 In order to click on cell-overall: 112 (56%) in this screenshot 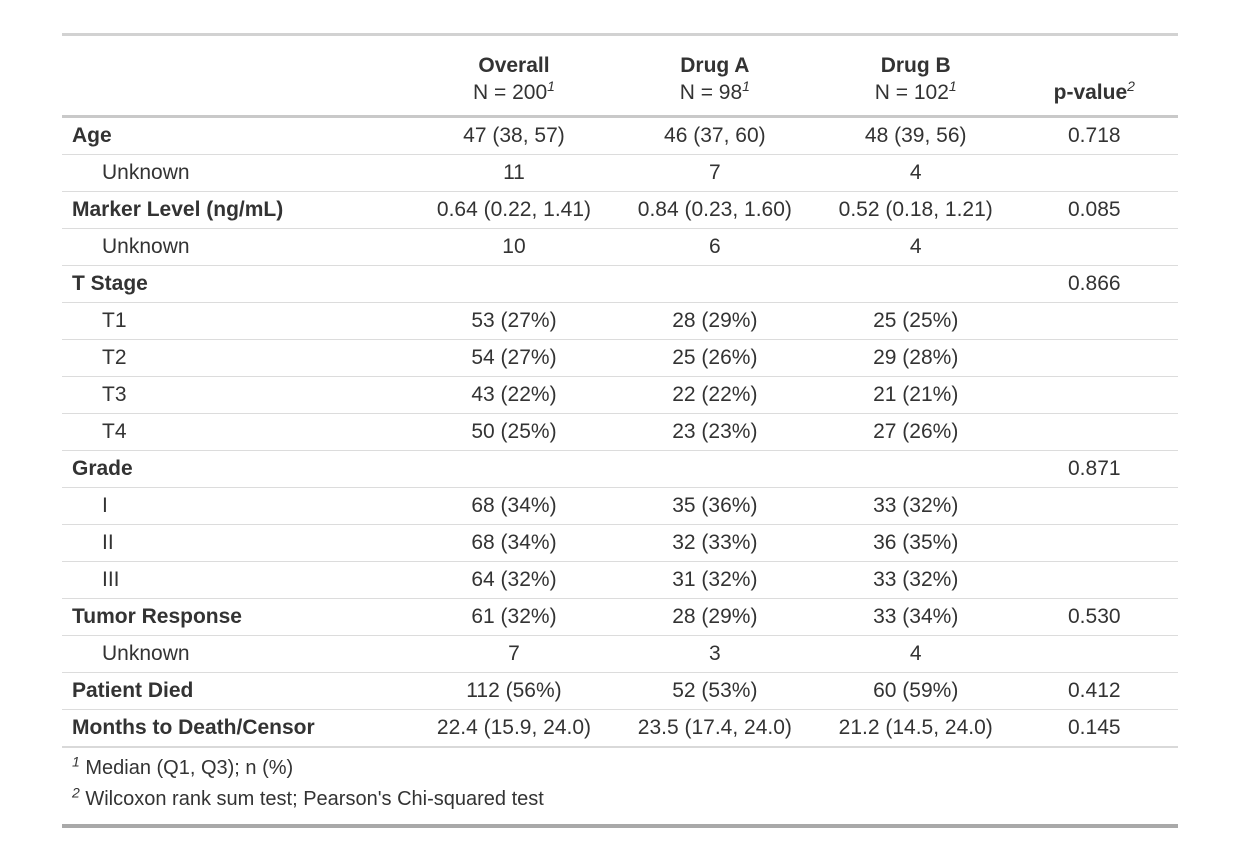, I will do `click(514, 690)`.